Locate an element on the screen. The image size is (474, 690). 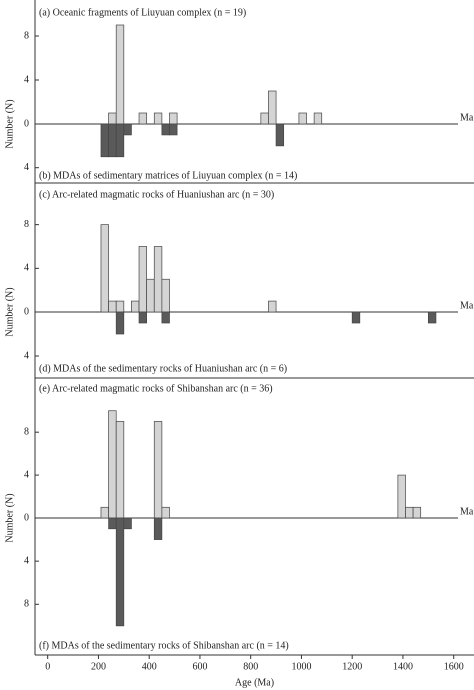
x-tick-label: 0 is located at coordinates (47, 666).